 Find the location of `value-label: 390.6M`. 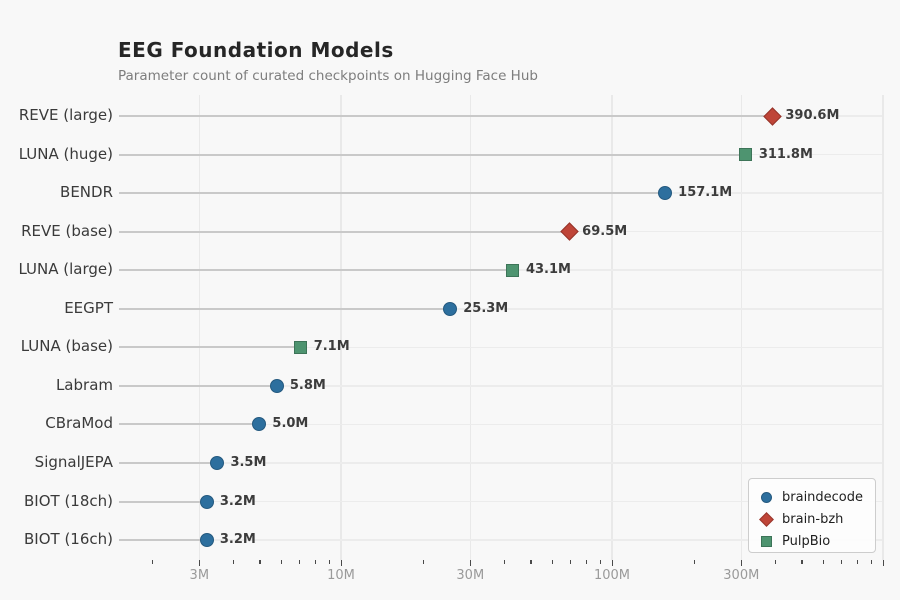

value-label: 390.6M is located at coordinates (812, 115).